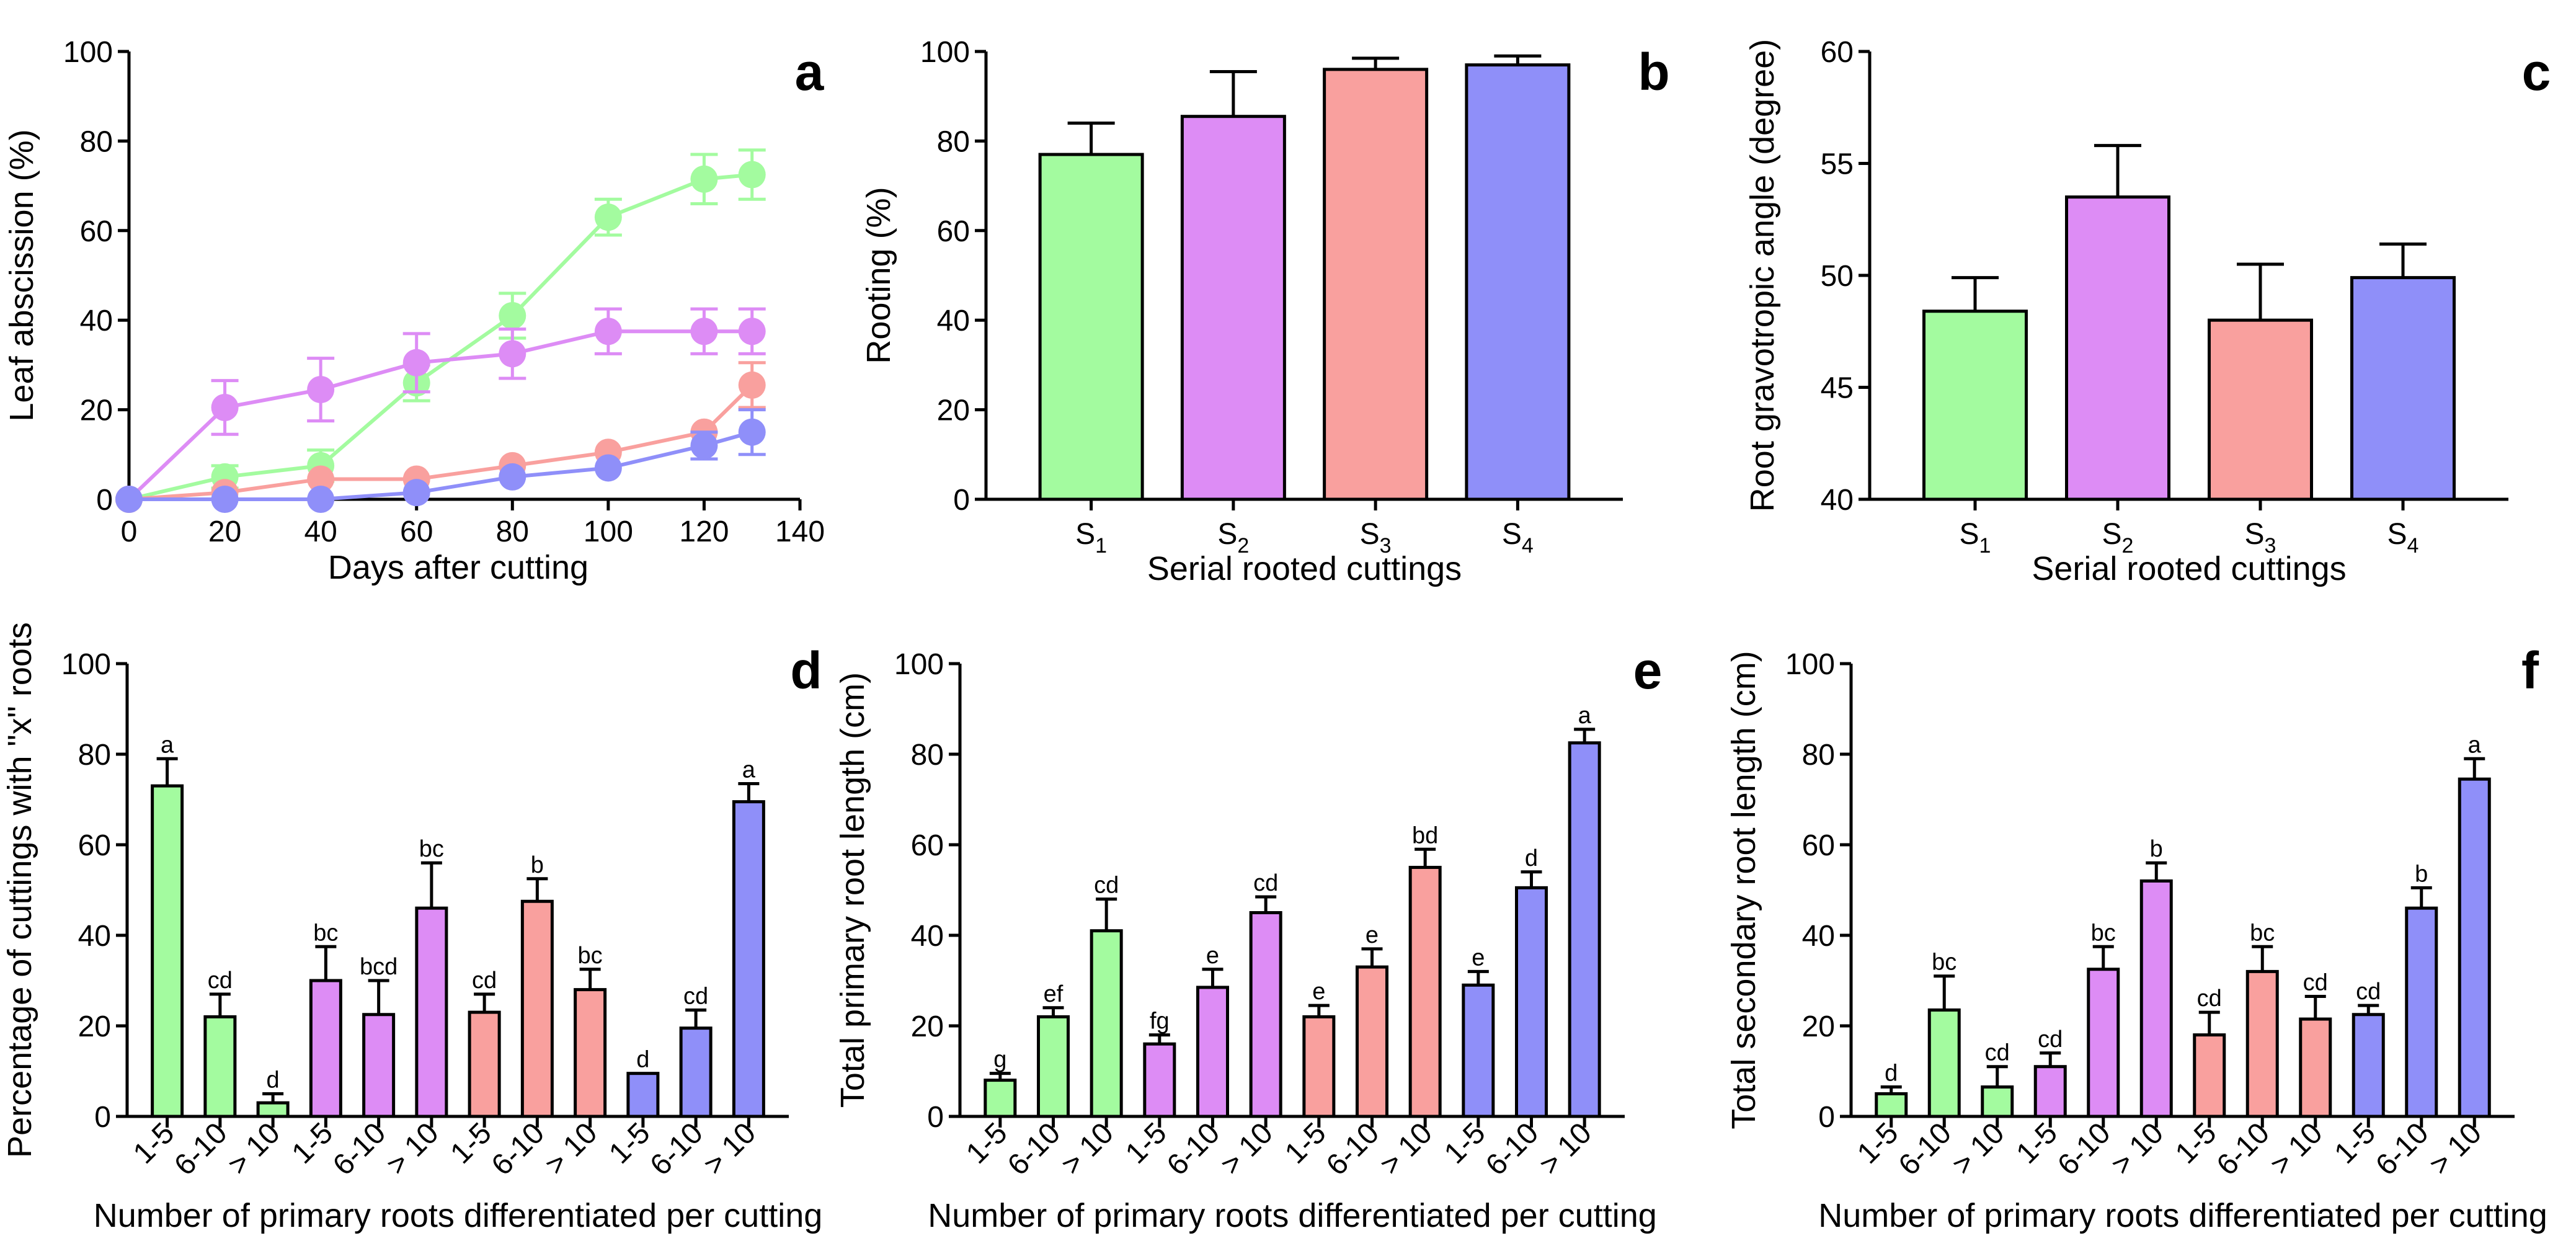 Image resolution: width=2576 pixels, height=1251 pixels. Describe the element at coordinates (810, 72) in the screenshot. I see `panel-label: a` at that location.